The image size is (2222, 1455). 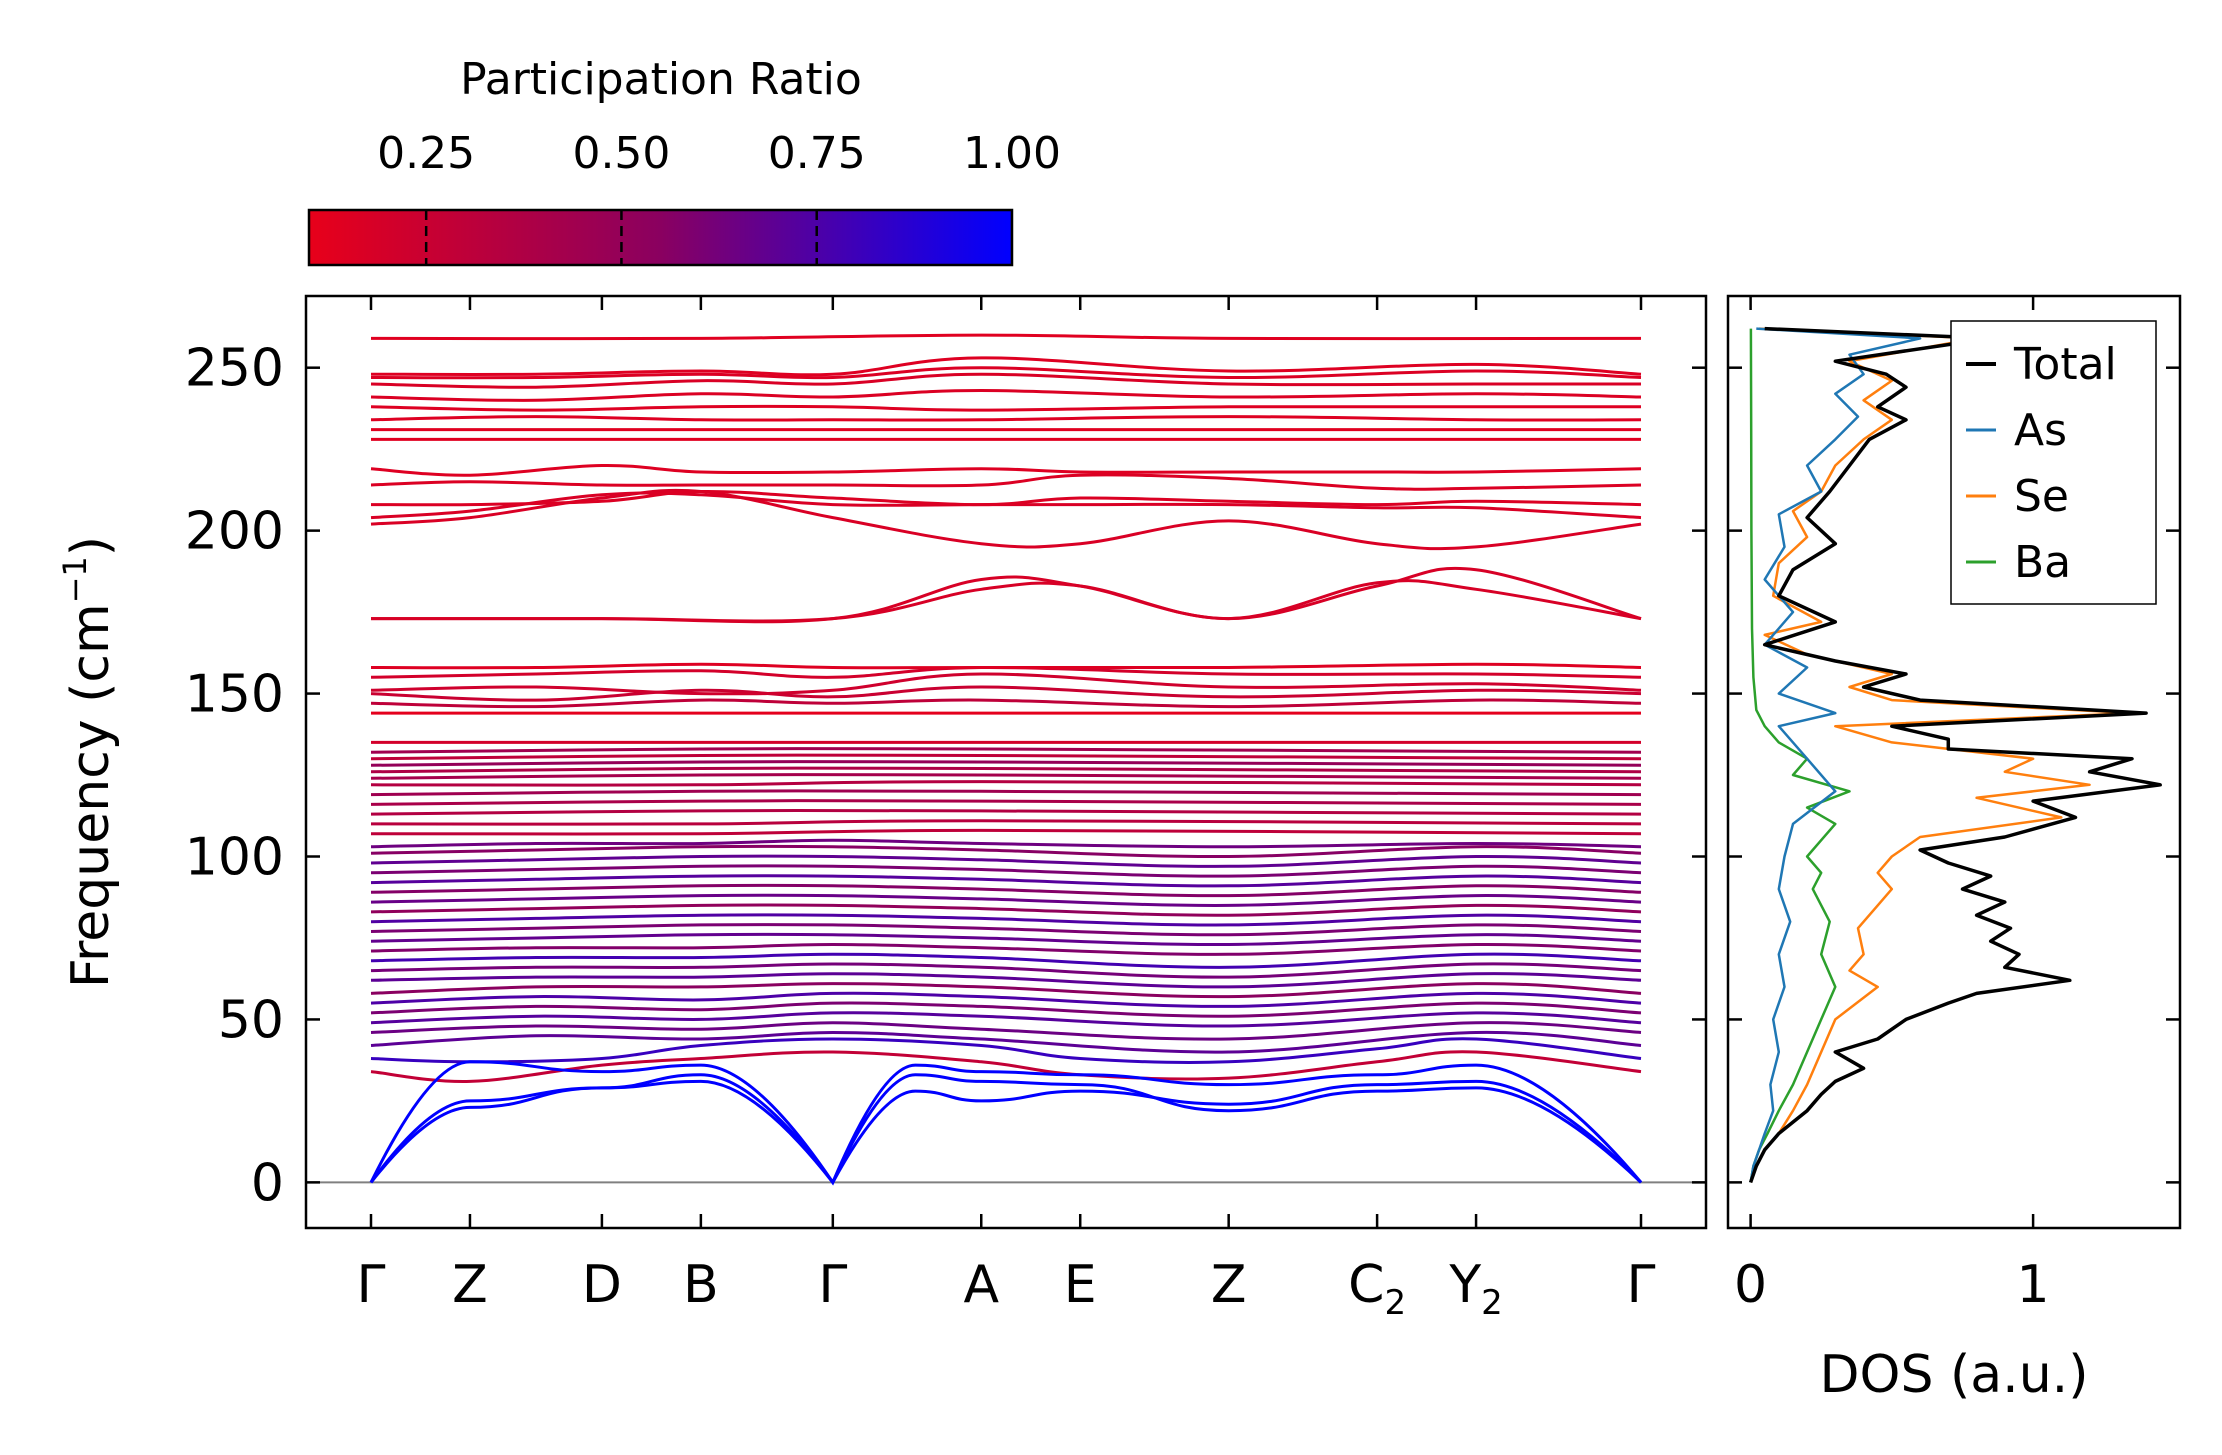 I want to click on kpoint-label: B, so click(x=701, y=1285).